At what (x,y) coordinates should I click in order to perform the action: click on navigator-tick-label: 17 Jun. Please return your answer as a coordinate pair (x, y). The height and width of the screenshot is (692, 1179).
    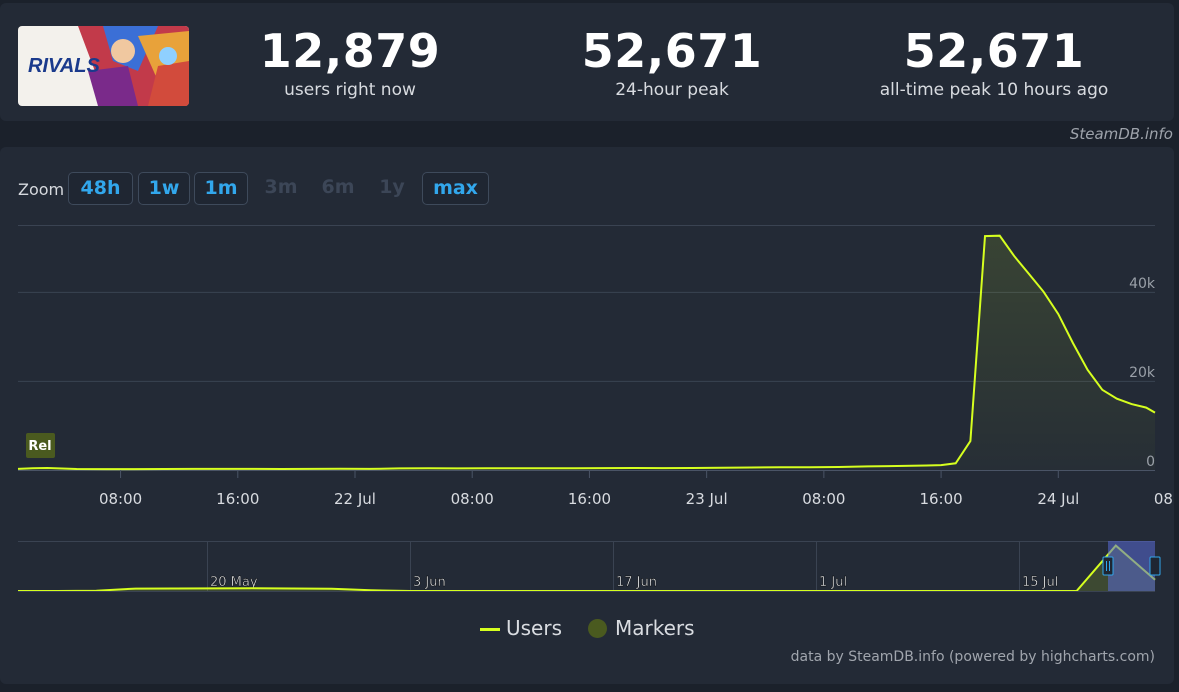
    Looking at the image, I should click on (636, 582).